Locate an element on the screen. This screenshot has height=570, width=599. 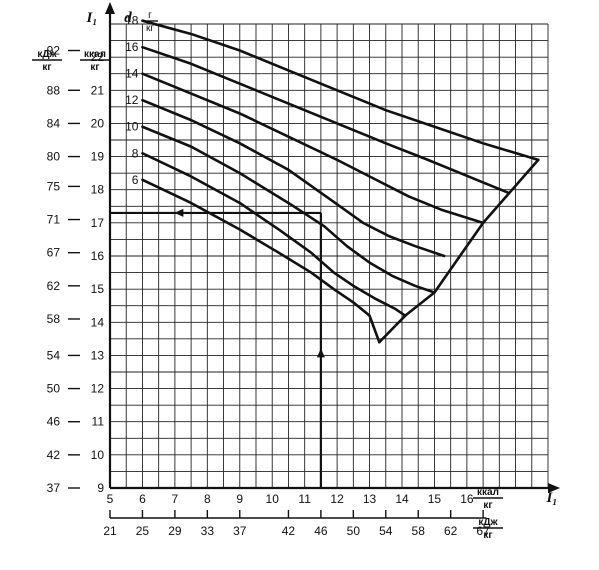
y-kj-tick-label: 71 is located at coordinates (54, 220).